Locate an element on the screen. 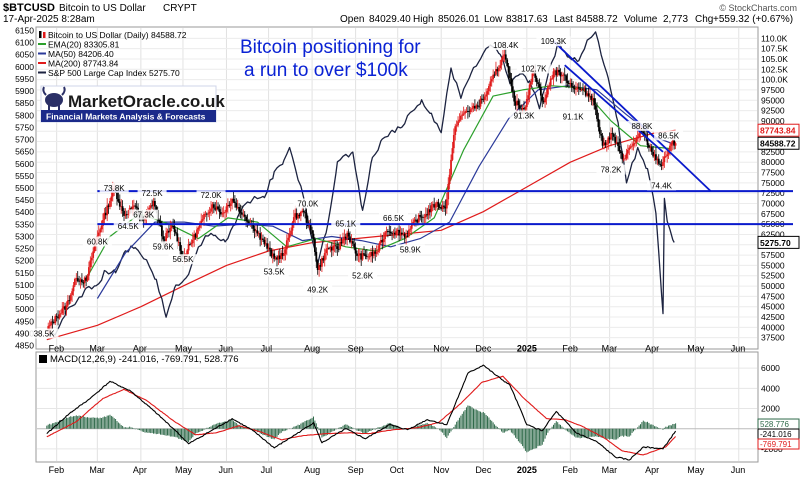  left-tick-label-10: 5650 is located at coordinates (24, 152).